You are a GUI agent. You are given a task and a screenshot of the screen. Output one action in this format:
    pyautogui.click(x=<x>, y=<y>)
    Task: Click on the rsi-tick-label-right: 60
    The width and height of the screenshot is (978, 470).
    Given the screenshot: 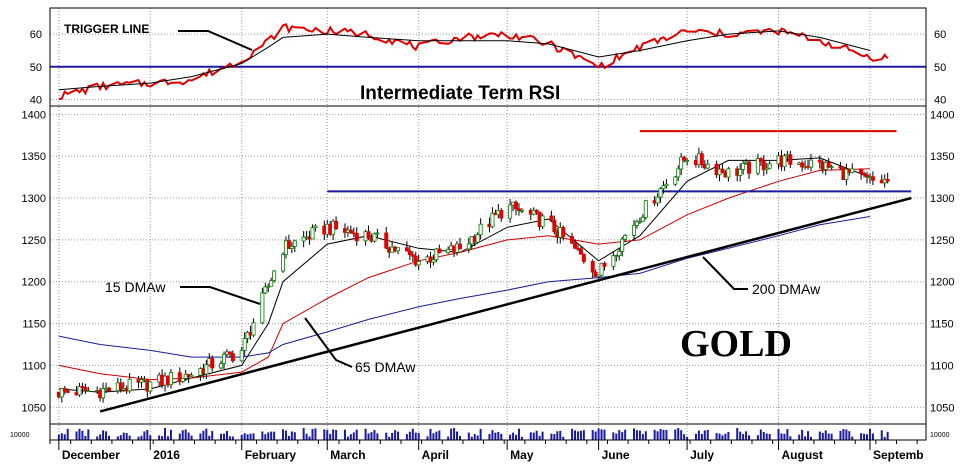 What is the action you would take?
    pyautogui.click(x=940, y=35)
    